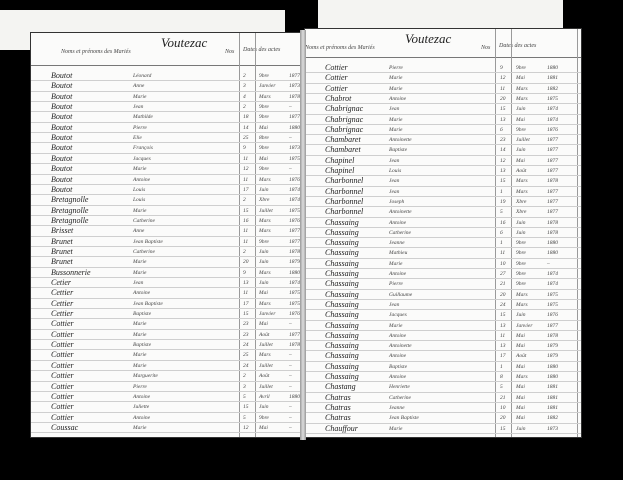  What do you see at coordinates (294, 303) in the screenshot?
I see `year: 1875` at bounding box center [294, 303].